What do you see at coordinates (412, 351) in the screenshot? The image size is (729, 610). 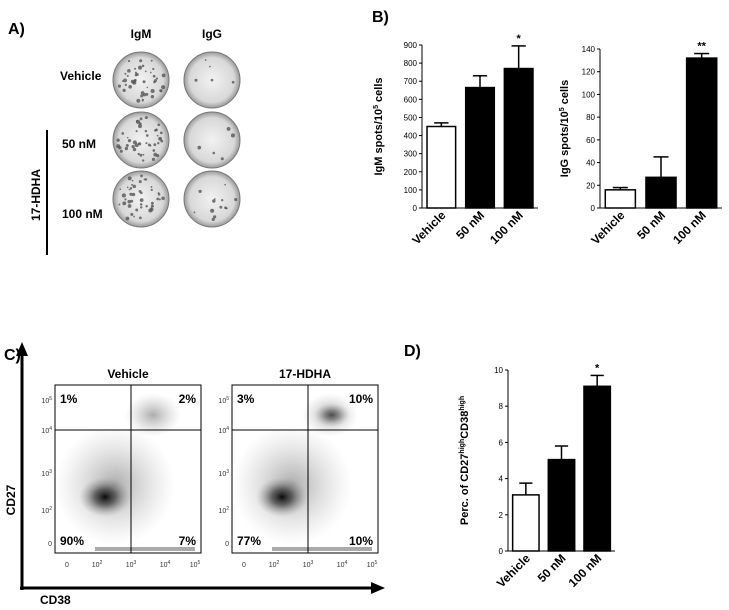 I see `panel-label: D)` at bounding box center [412, 351].